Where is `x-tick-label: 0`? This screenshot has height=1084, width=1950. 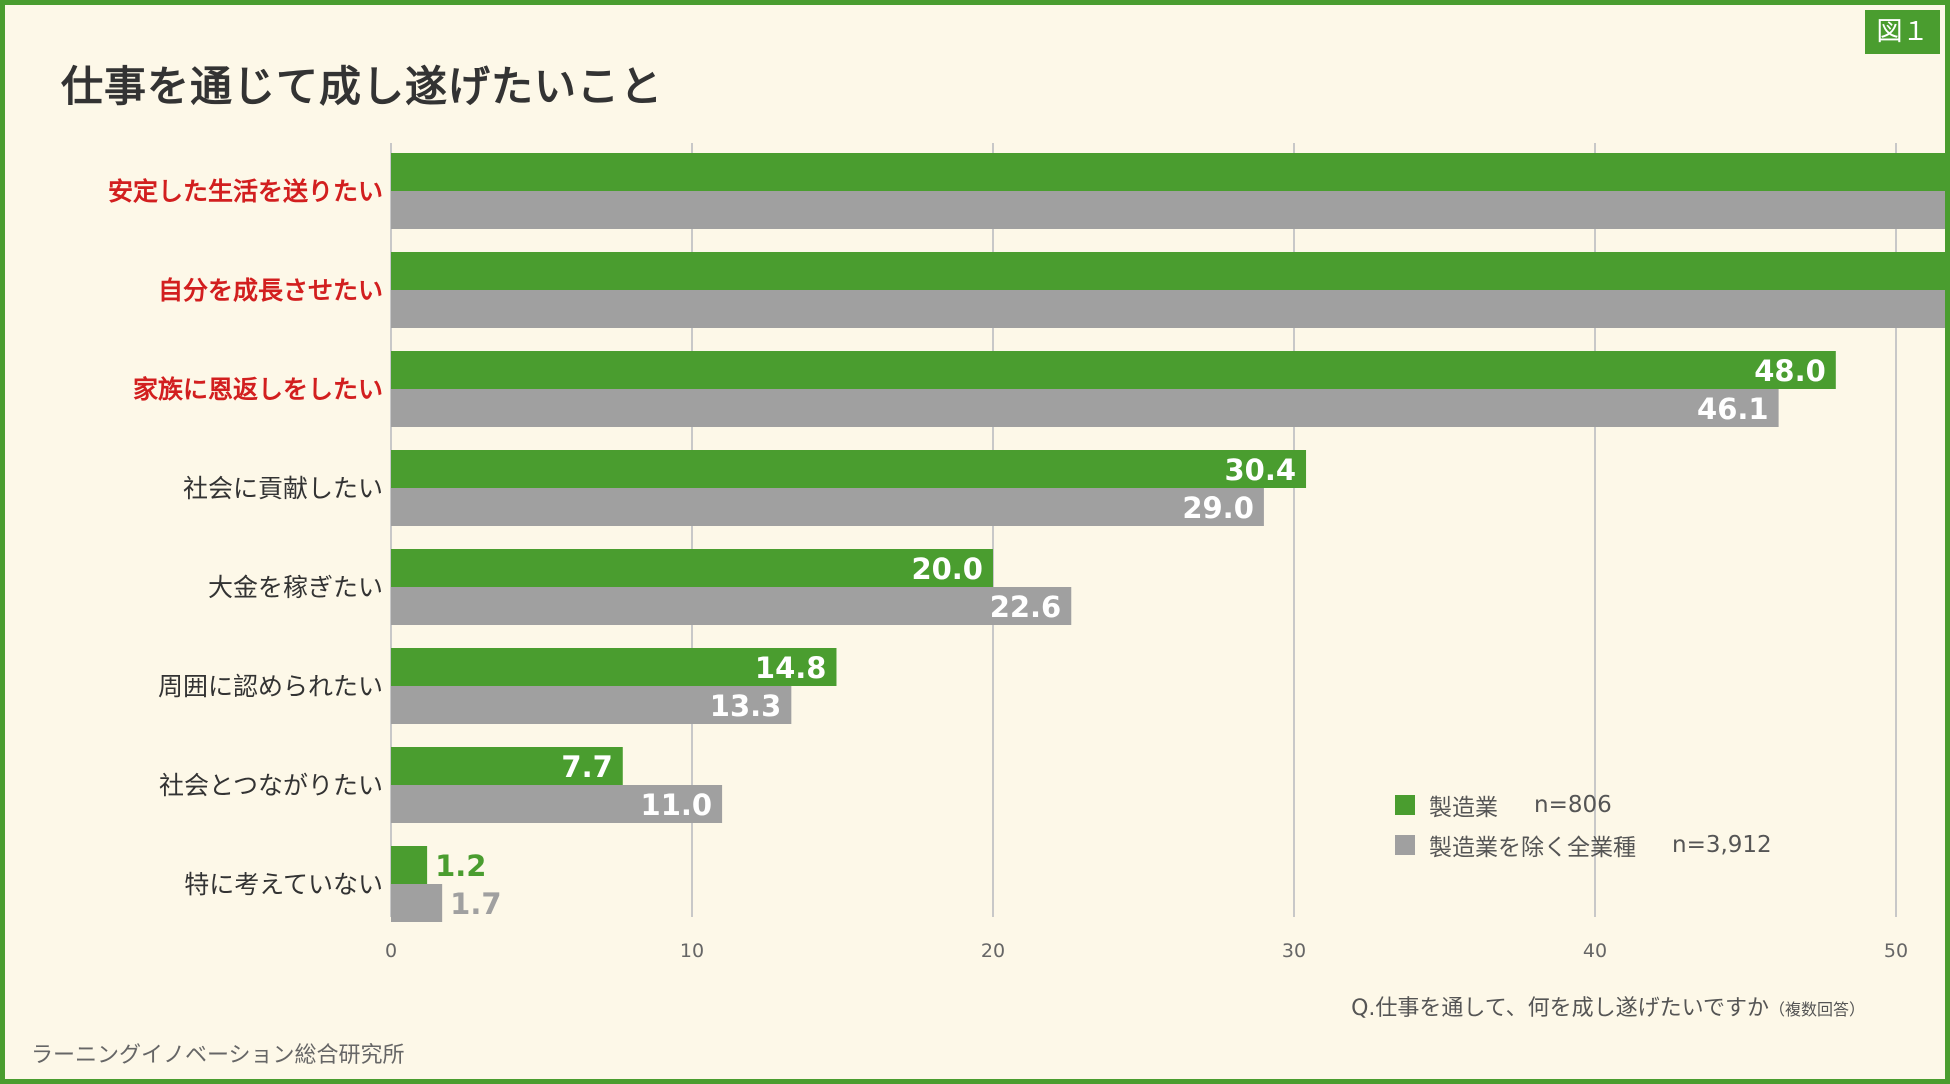 x-tick-label: 0 is located at coordinates (391, 951).